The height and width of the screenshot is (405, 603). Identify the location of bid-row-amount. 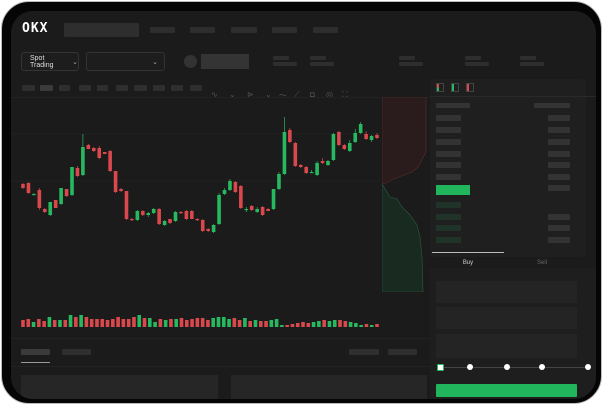
(559, 240).